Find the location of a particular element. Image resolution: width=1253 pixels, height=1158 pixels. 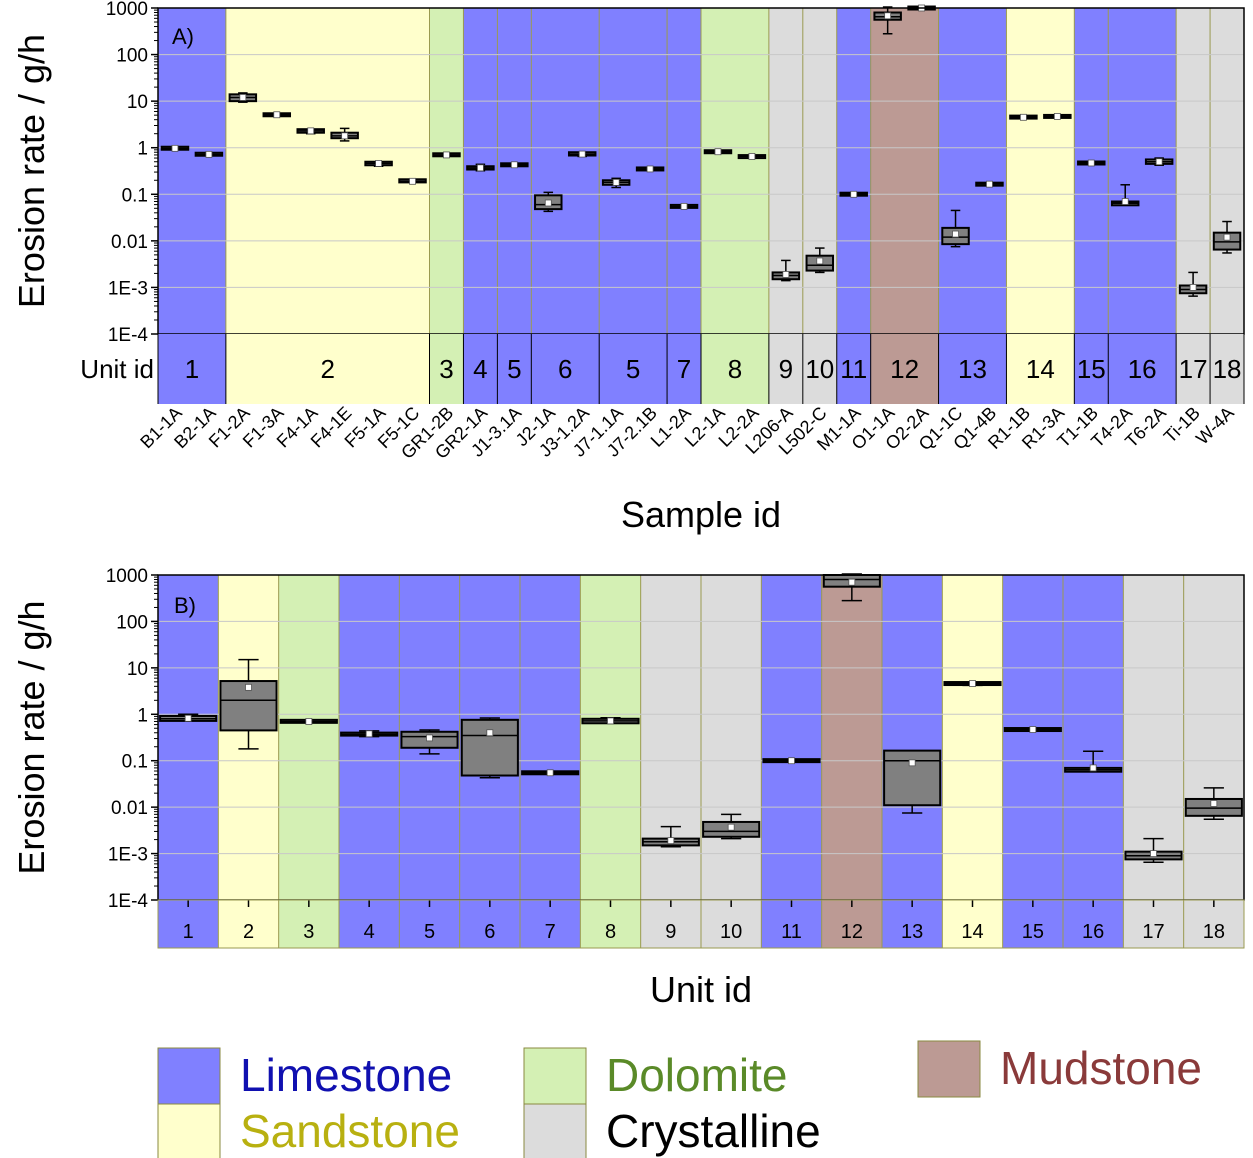

sample-l1-2a-mean-marker is located at coordinates (684, 206).